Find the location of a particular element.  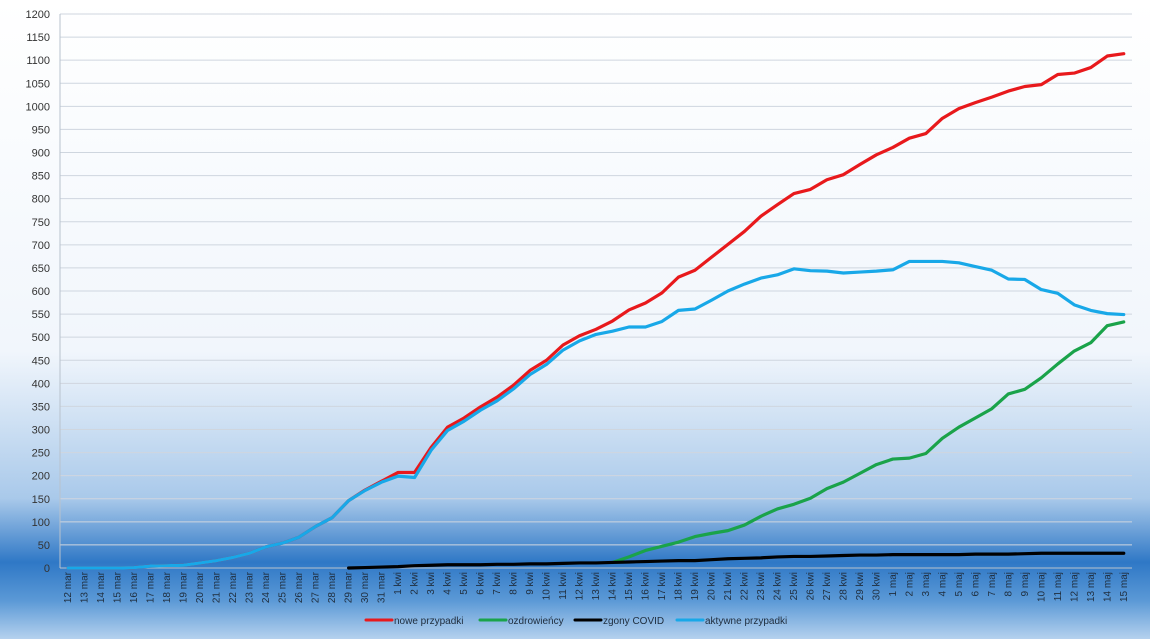

x-tick-label: 27 mar is located at coordinates (316, 587).